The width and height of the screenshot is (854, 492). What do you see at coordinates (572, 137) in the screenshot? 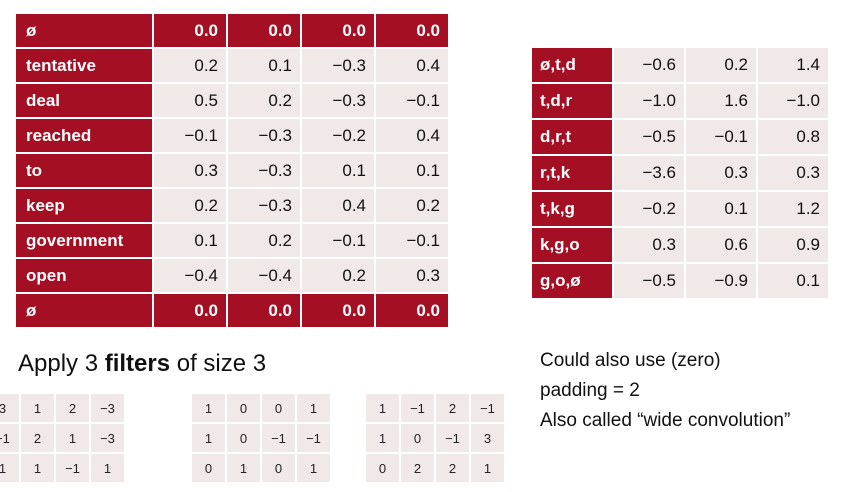
I see `trigram-label: d,r,t` at bounding box center [572, 137].